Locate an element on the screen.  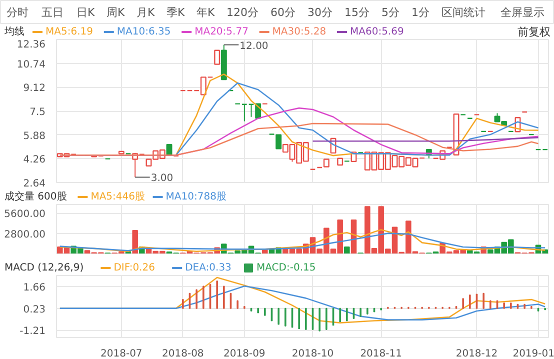
legend-label: MA30:5.28 is located at coordinates (299, 32).